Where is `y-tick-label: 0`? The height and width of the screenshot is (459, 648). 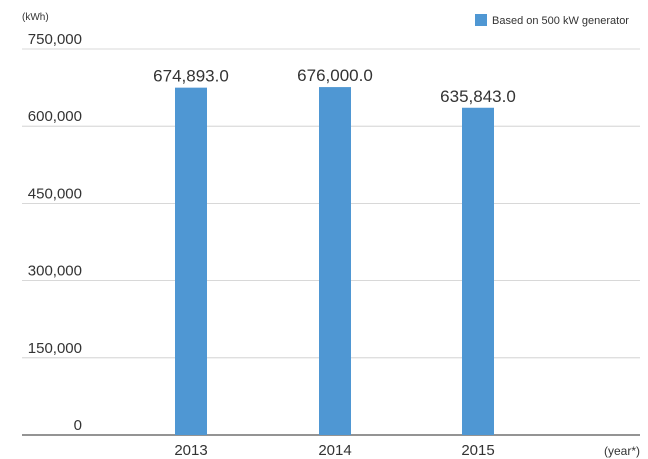
y-tick-label: 0 is located at coordinates (78, 425).